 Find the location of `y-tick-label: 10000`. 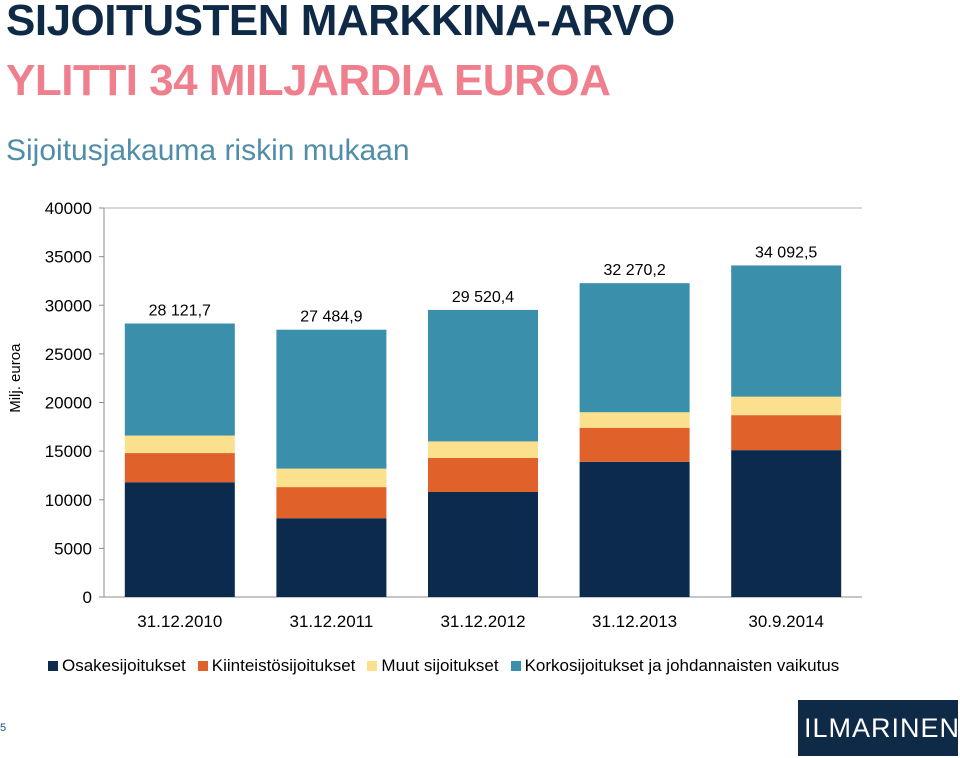

y-tick-label: 10000 is located at coordinates (68, 500).